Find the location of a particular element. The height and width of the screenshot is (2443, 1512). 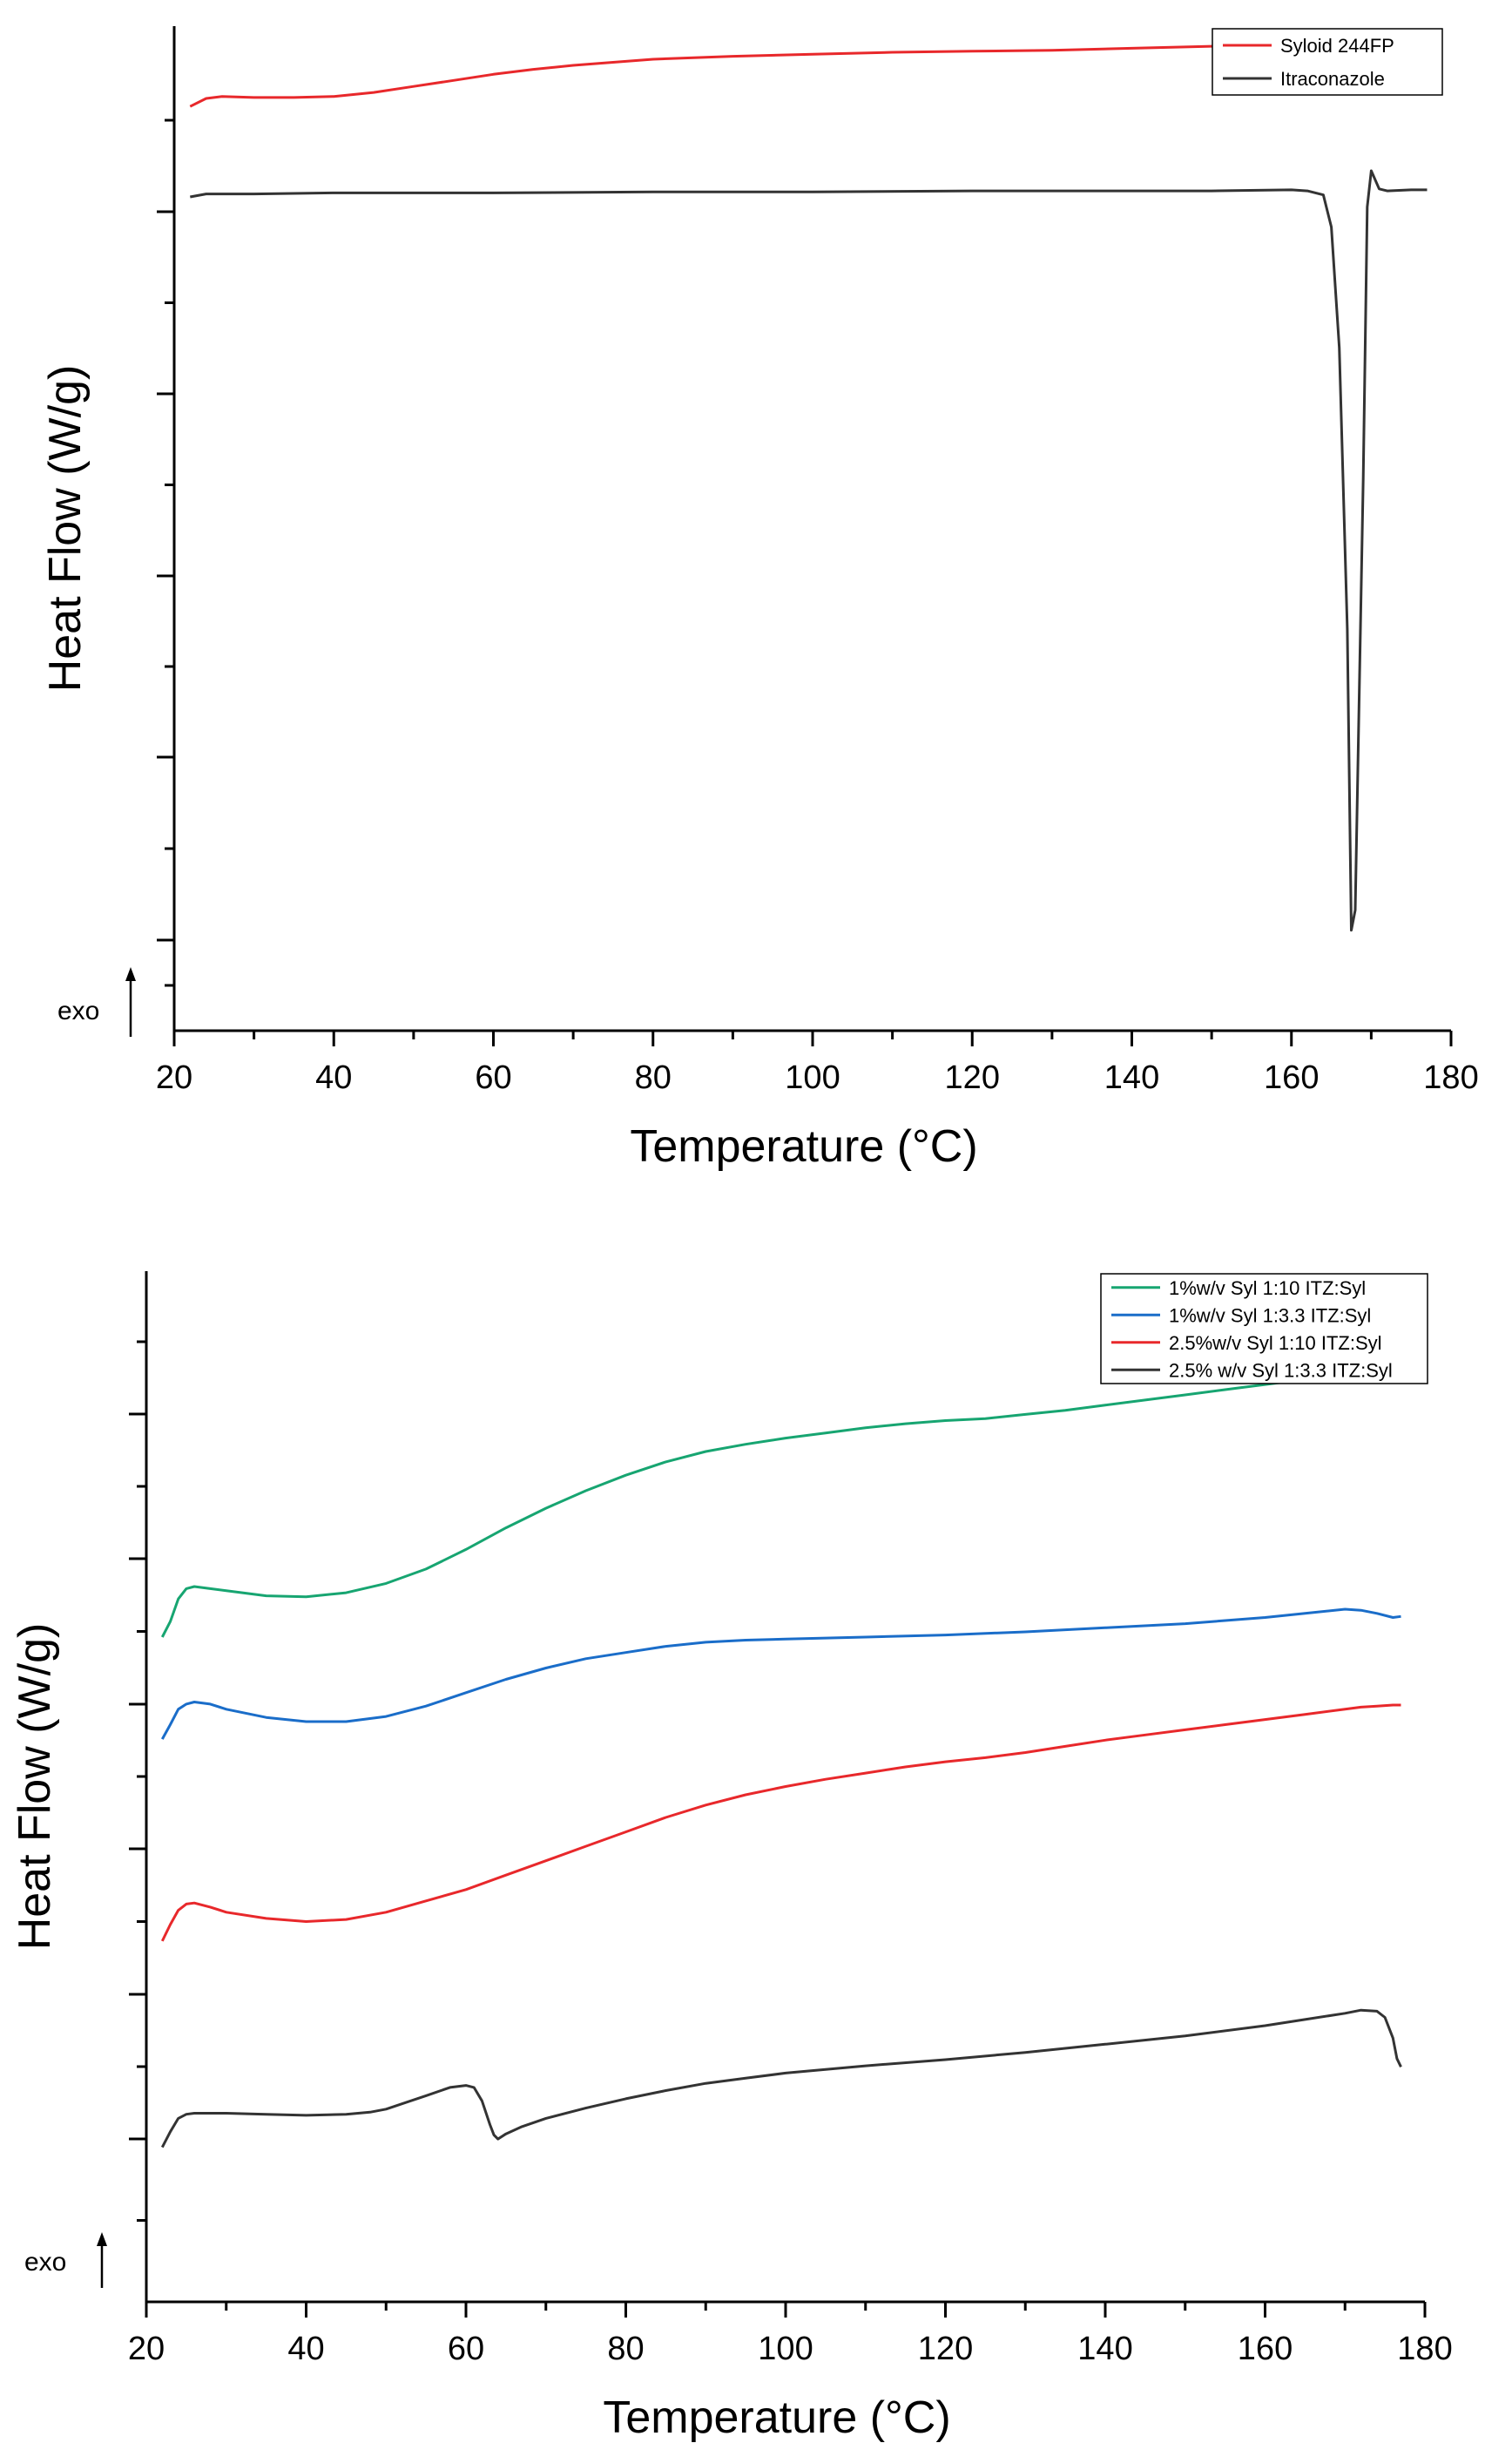

legend-label: 2.5%w/v Syl 1:10 ITZ:Syl is located at coordinates (1275, 1343).